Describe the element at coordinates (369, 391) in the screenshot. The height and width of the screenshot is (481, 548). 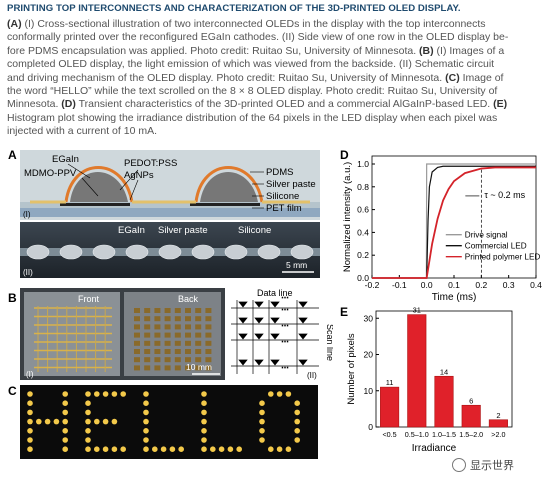
I see `y-tick-label: 10` at that location.